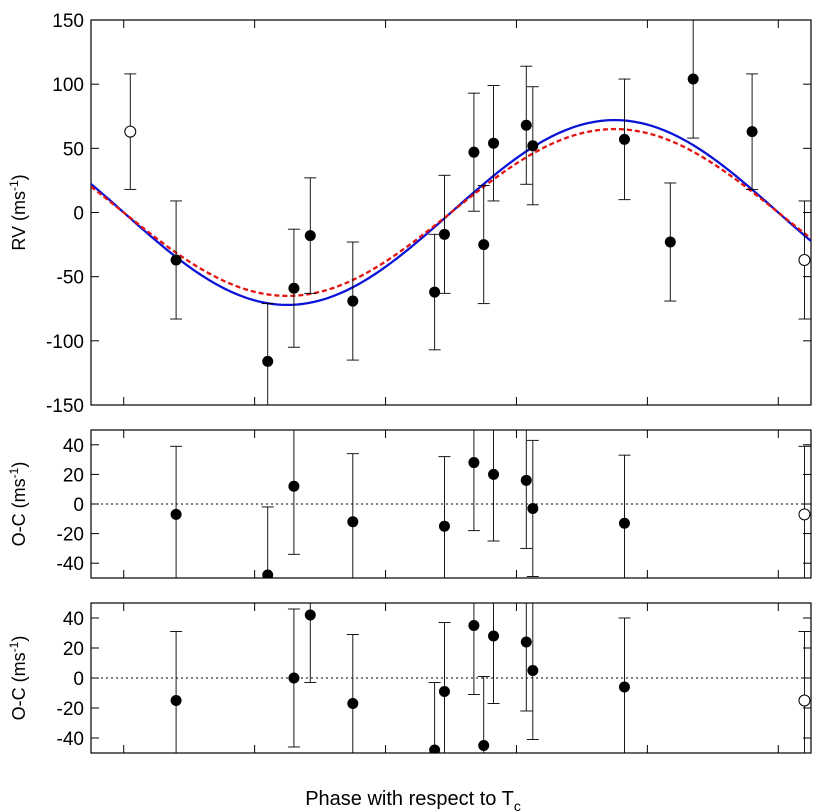 This screenshot has width=830, height=812. What do you see at coordinates (68, 21) in the screenshot?
I see `y-tick-label: 150` at bounding box center [68, 21].